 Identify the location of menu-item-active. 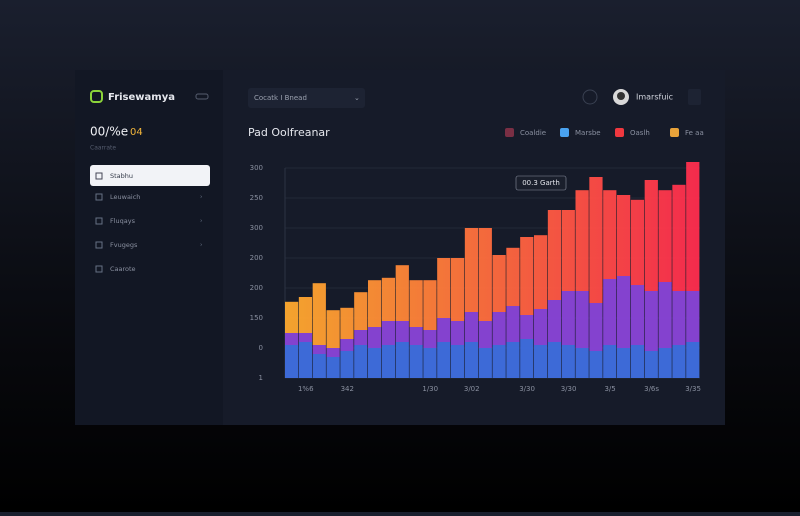
(150, 175).